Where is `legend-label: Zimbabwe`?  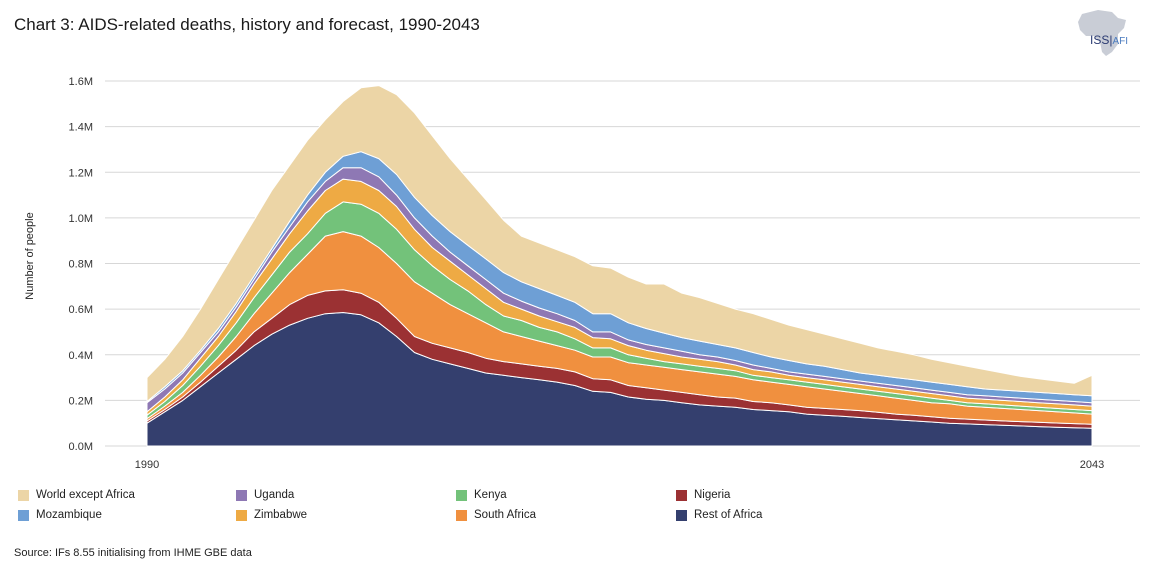
legend-label: Zimbabwe is located at coordinates (281, 515).